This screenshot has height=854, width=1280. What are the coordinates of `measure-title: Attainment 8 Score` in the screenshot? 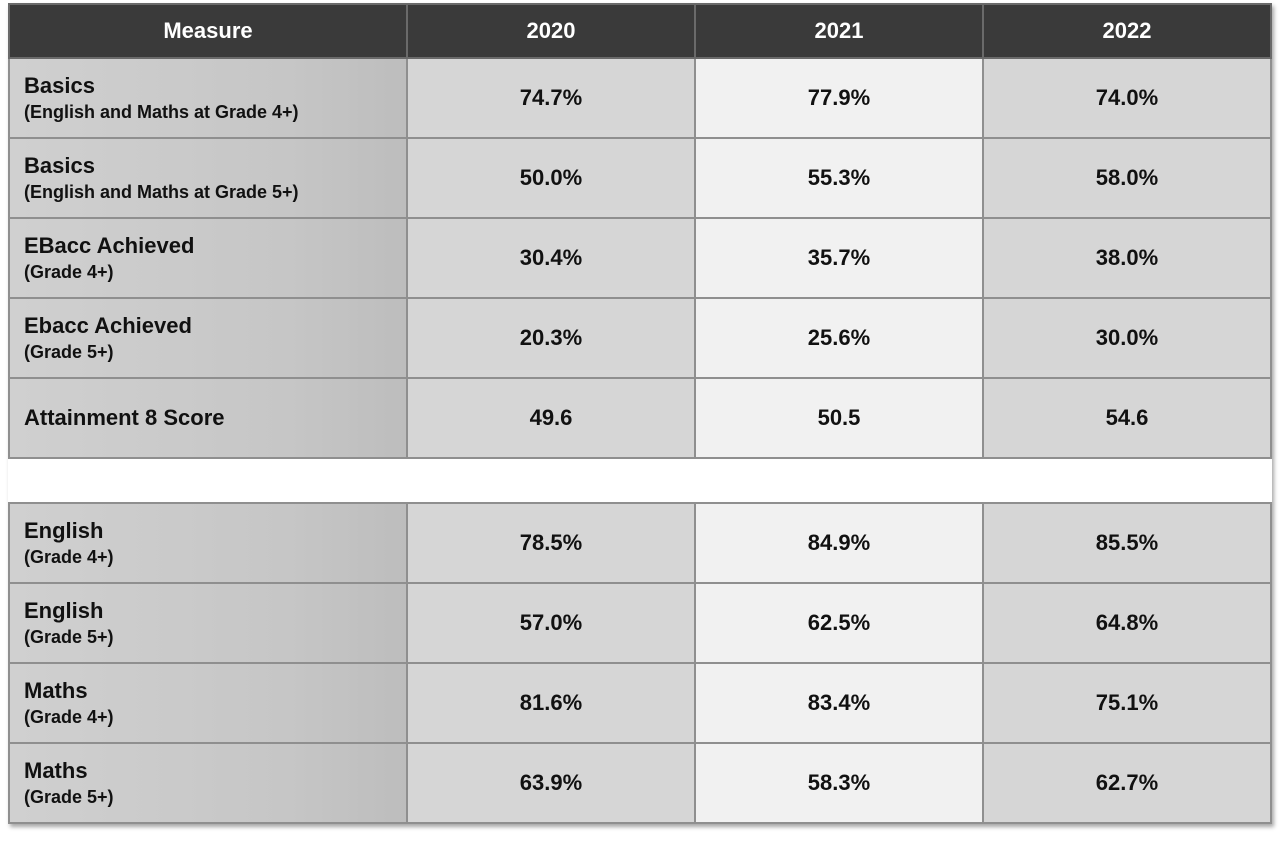 It's located at (124, 417).